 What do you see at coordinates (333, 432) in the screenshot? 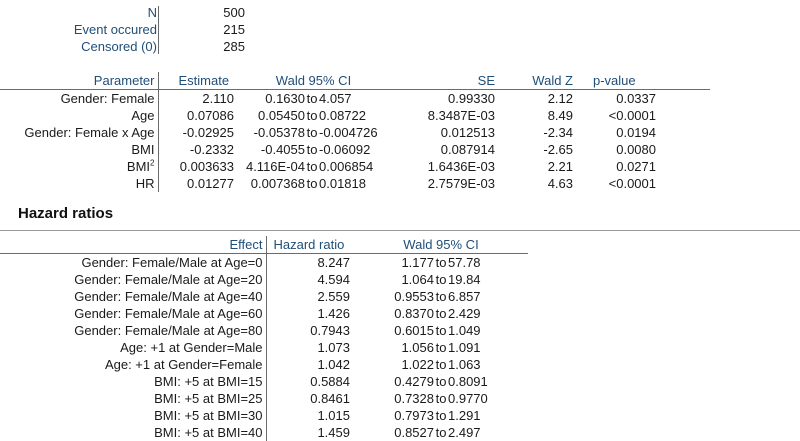
I see `hazard-ratio-cell: 1.459` at bounding box center [333, 432].